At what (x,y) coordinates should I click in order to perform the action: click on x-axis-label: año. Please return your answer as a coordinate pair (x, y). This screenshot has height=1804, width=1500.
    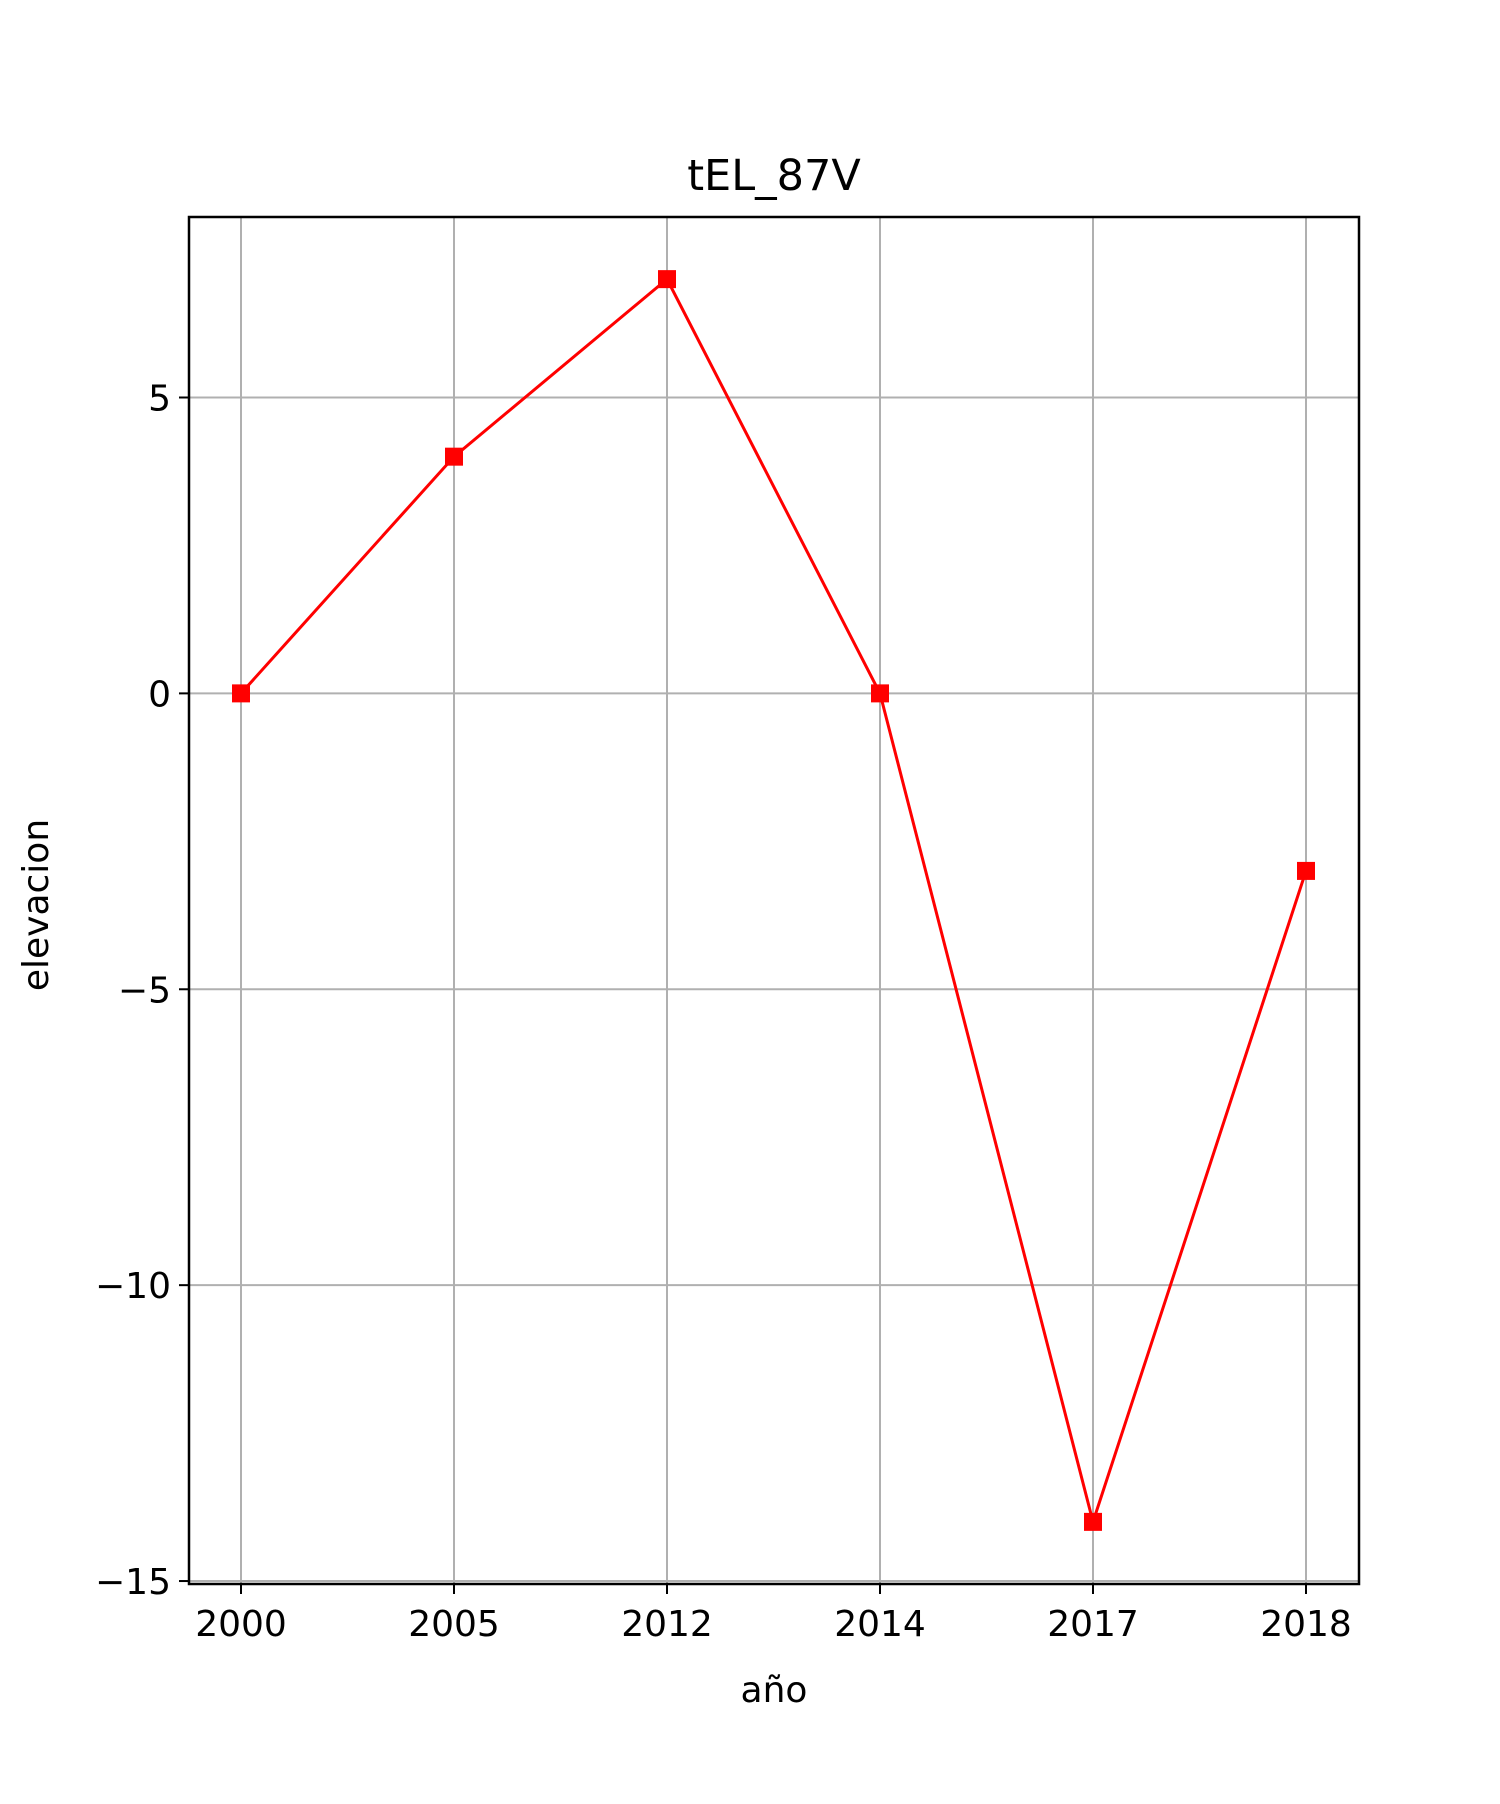
    Looking at the image, I should click on (774, 1690).